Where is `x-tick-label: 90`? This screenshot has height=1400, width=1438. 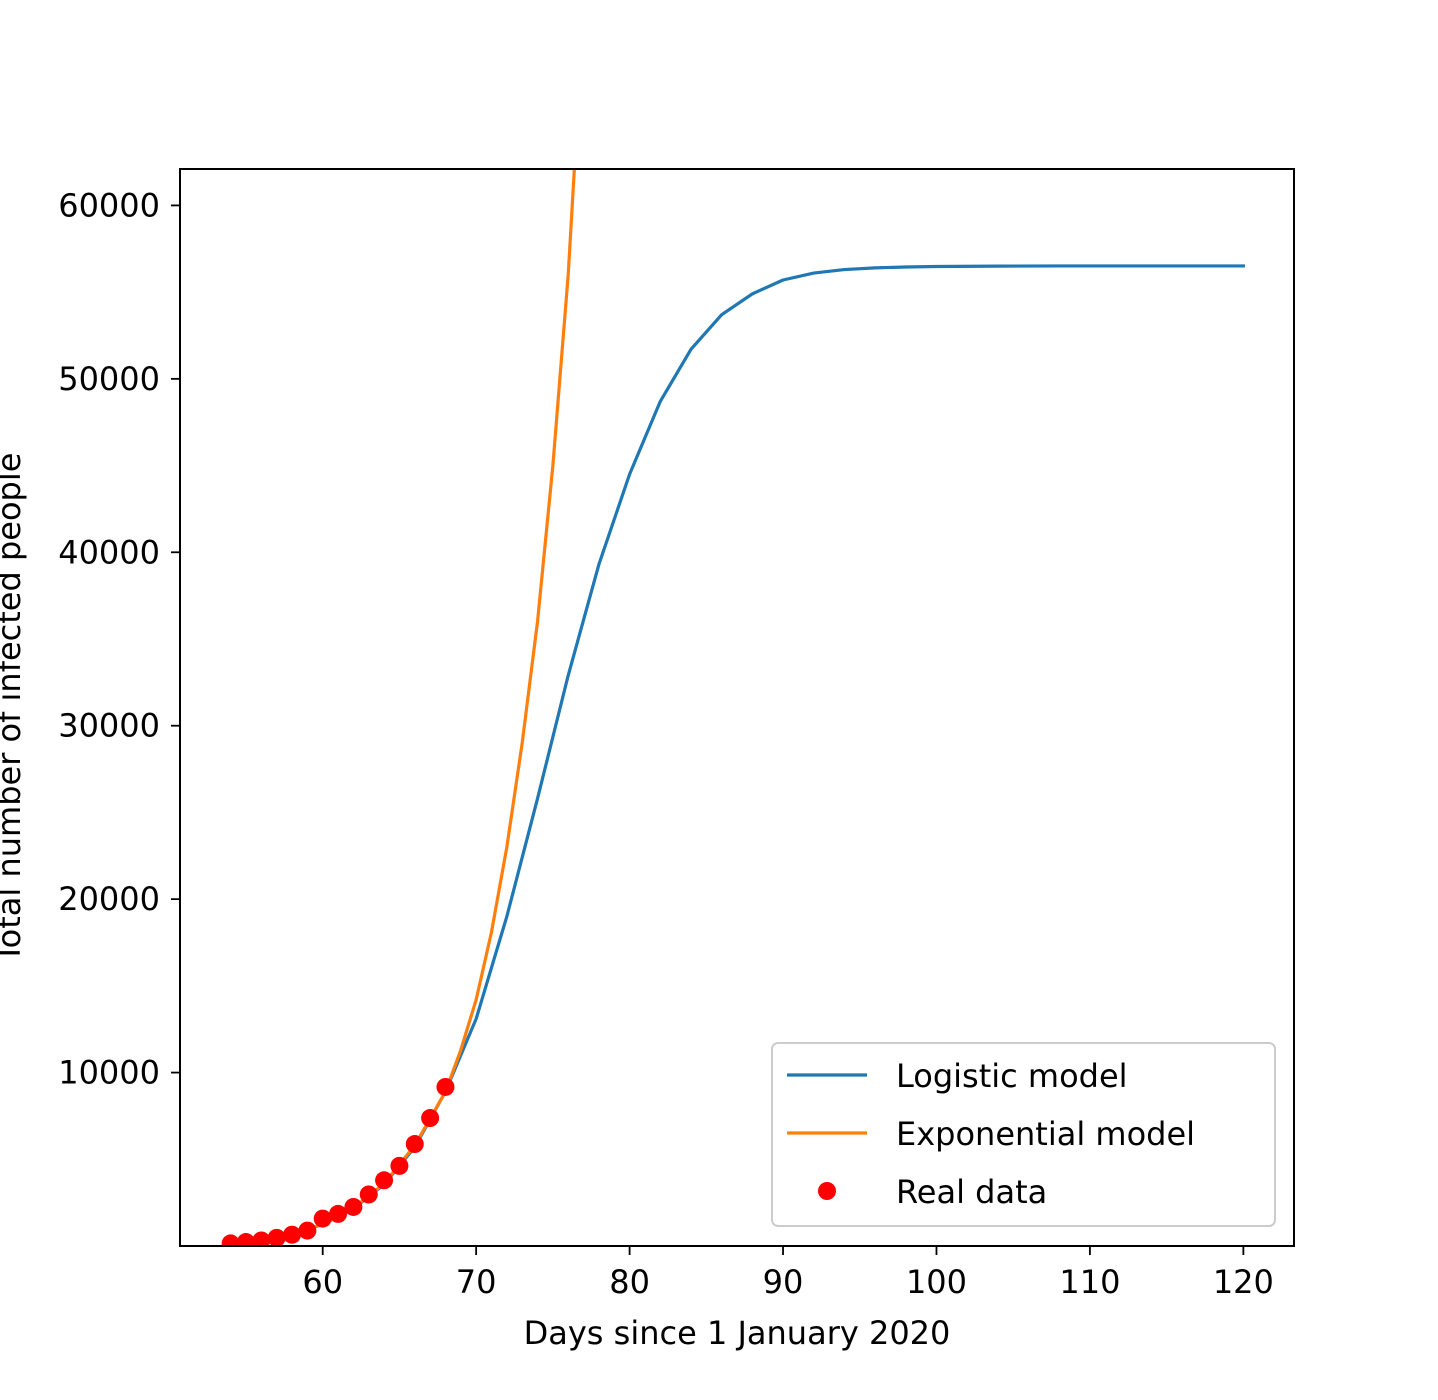
x-tick-label: 90 is located at coordinates (783, 1282).